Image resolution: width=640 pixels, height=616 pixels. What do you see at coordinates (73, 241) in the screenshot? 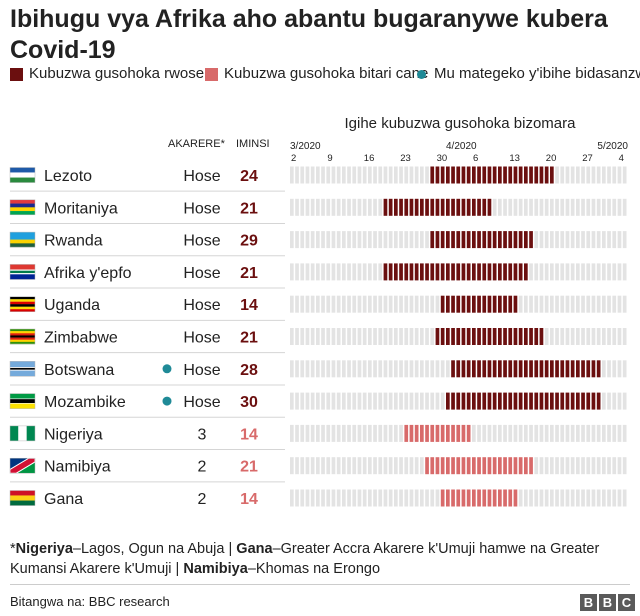
I see `country-name: Rwanda` at bounding box center [73, 241].